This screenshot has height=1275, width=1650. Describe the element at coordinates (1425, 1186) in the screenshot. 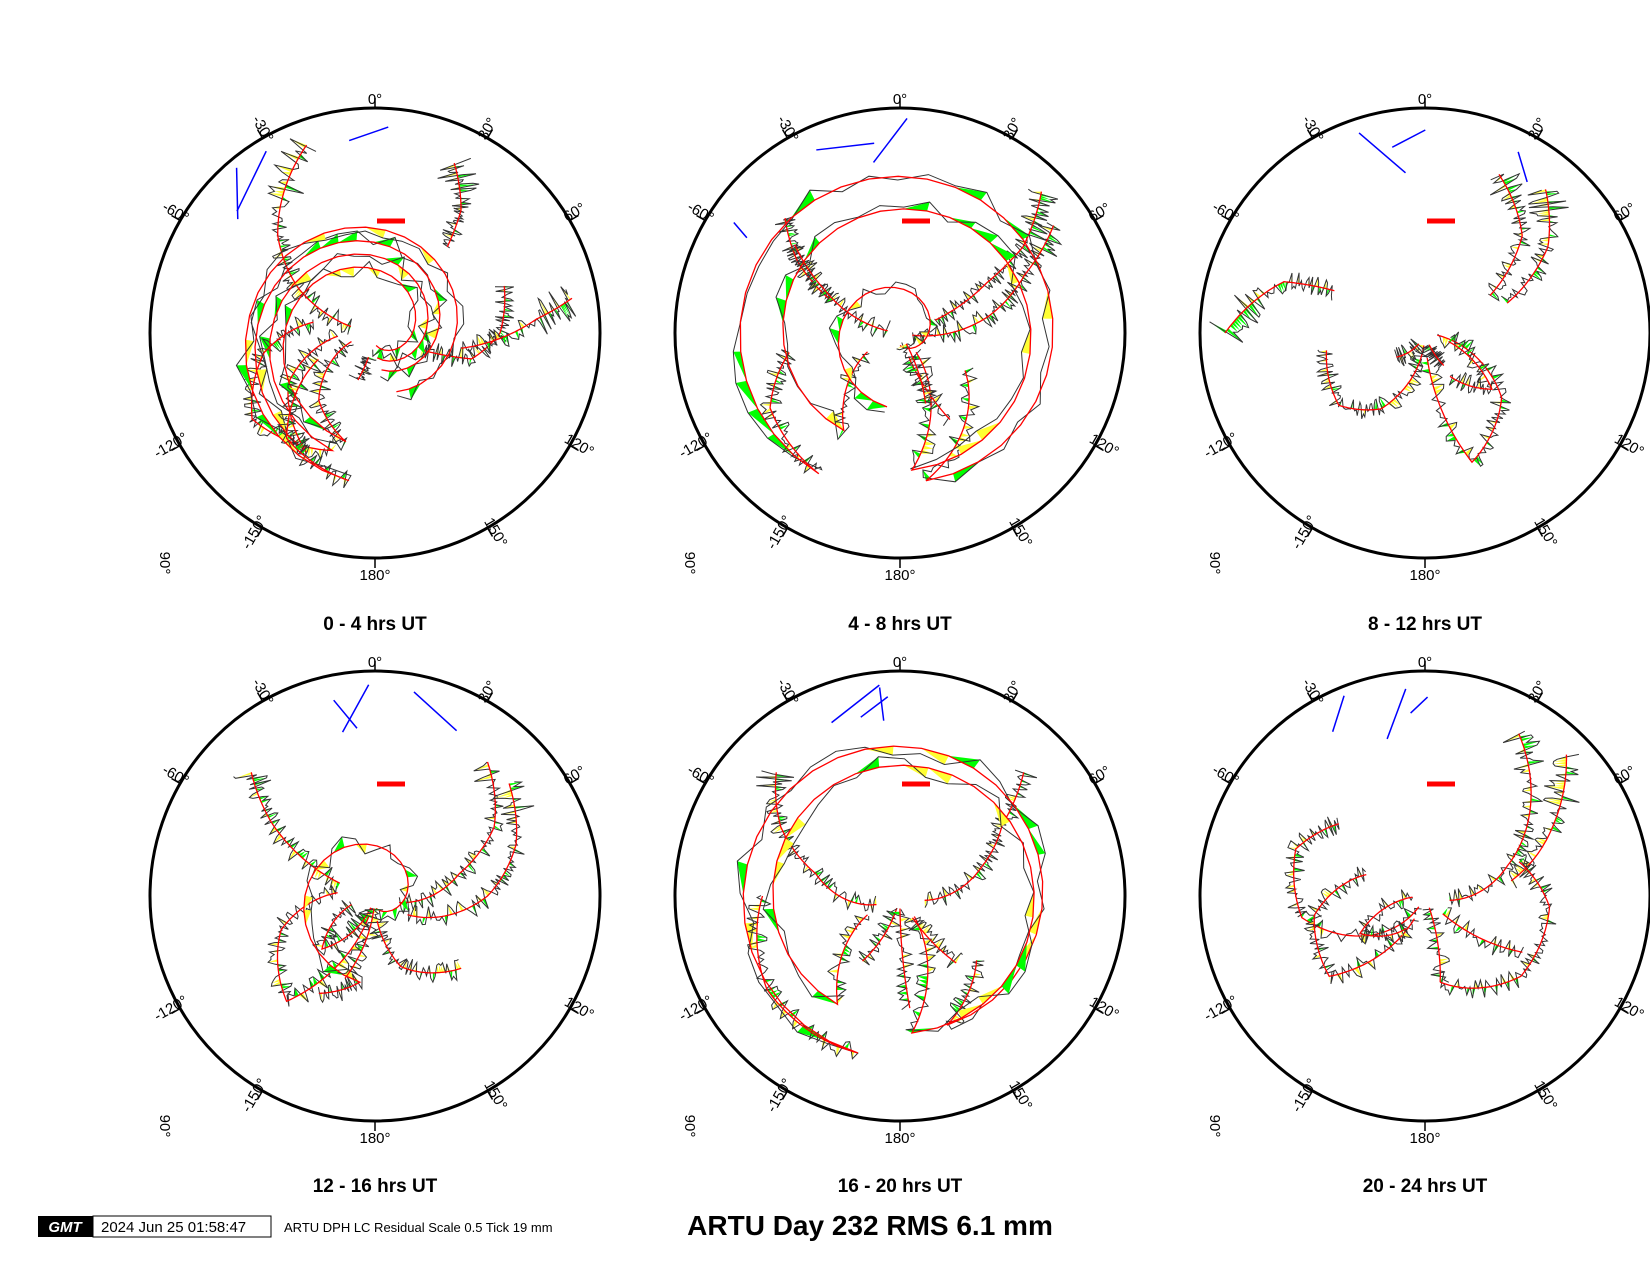

I see `panel-title: 20 - 24 hrs UT` at that location.